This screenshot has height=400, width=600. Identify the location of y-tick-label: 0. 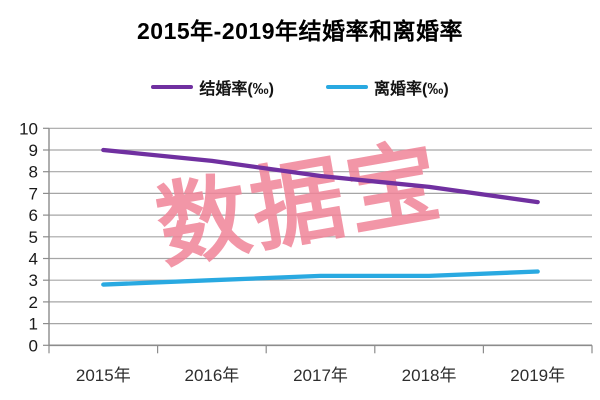
(33, 345).